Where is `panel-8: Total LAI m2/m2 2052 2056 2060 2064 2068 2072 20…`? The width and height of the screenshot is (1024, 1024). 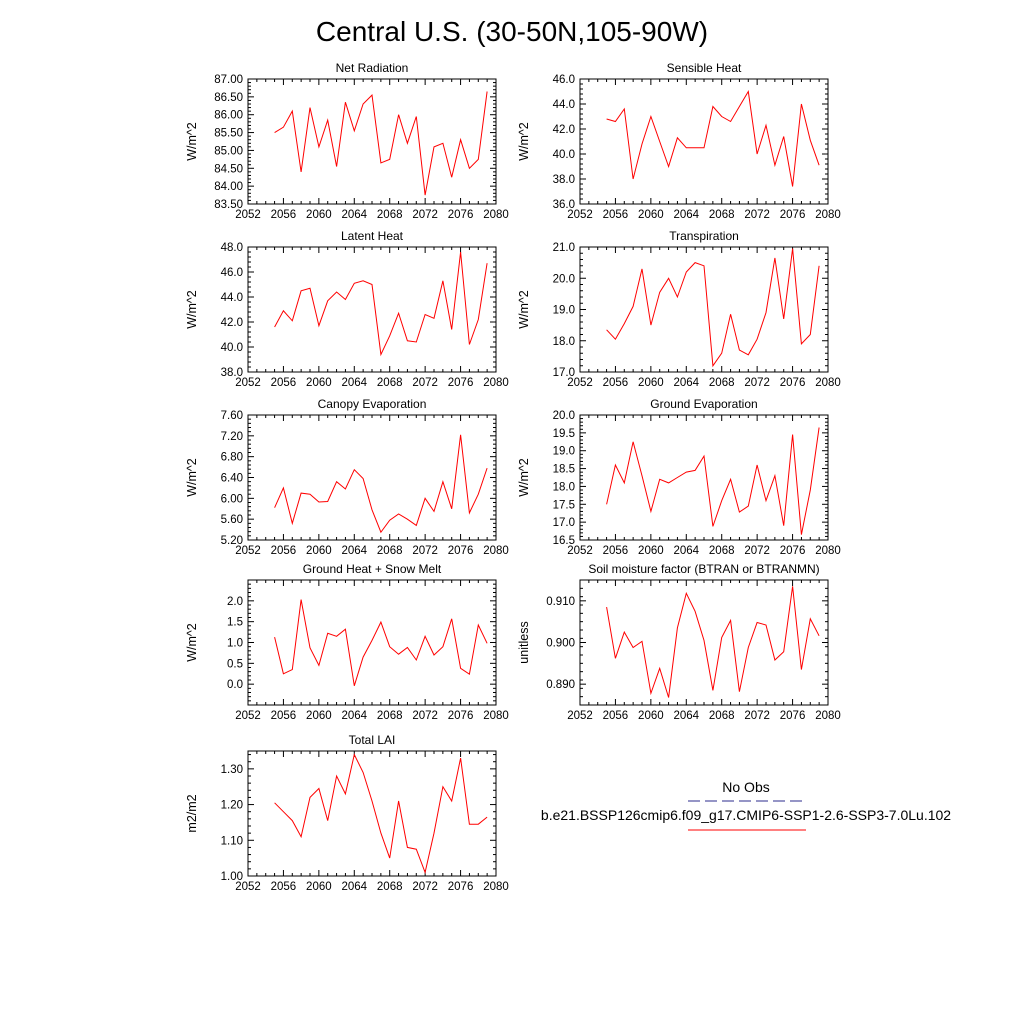 panel-8: Total LAI m2/m2 2052 2056 2060 2064 2068 2072 20… is located at coordinates (347, 813).